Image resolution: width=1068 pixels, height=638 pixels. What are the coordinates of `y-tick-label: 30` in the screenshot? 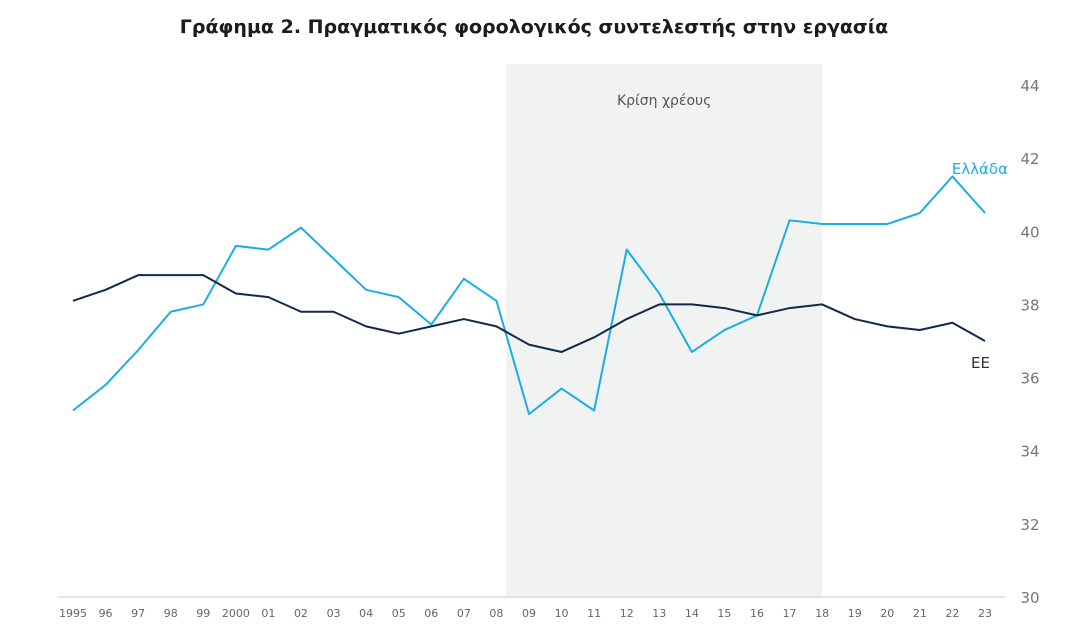 It's located at (1029, 598).